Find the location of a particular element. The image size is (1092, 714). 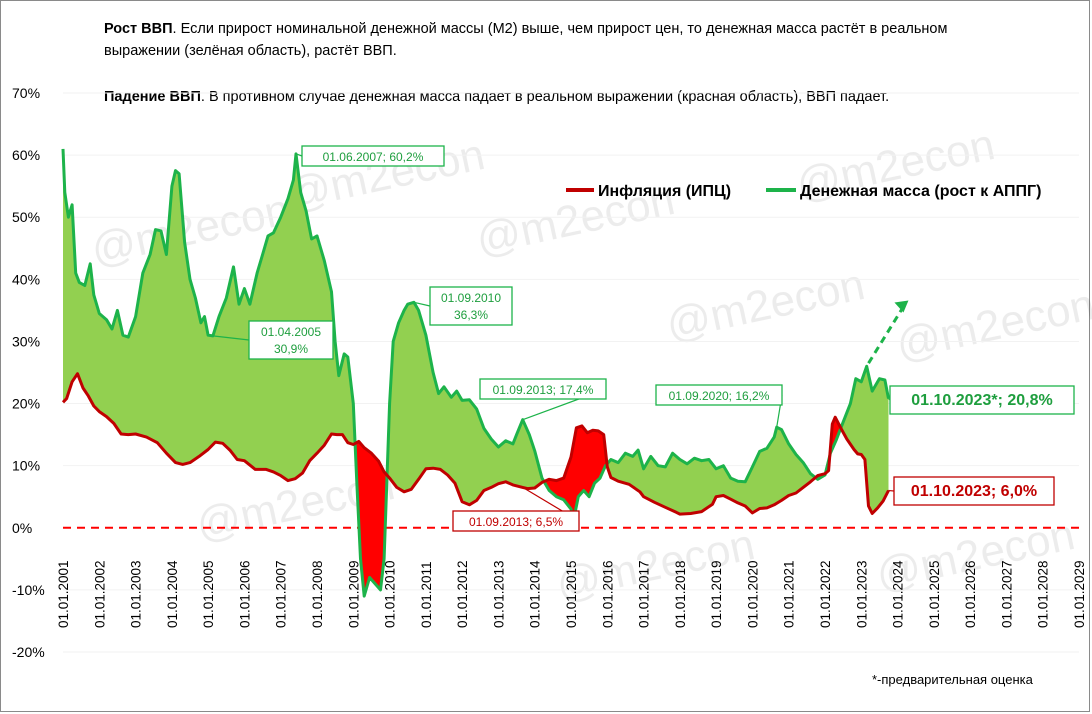

x-tick-label: 01.01.2005 is located at coordinates (208, 594).